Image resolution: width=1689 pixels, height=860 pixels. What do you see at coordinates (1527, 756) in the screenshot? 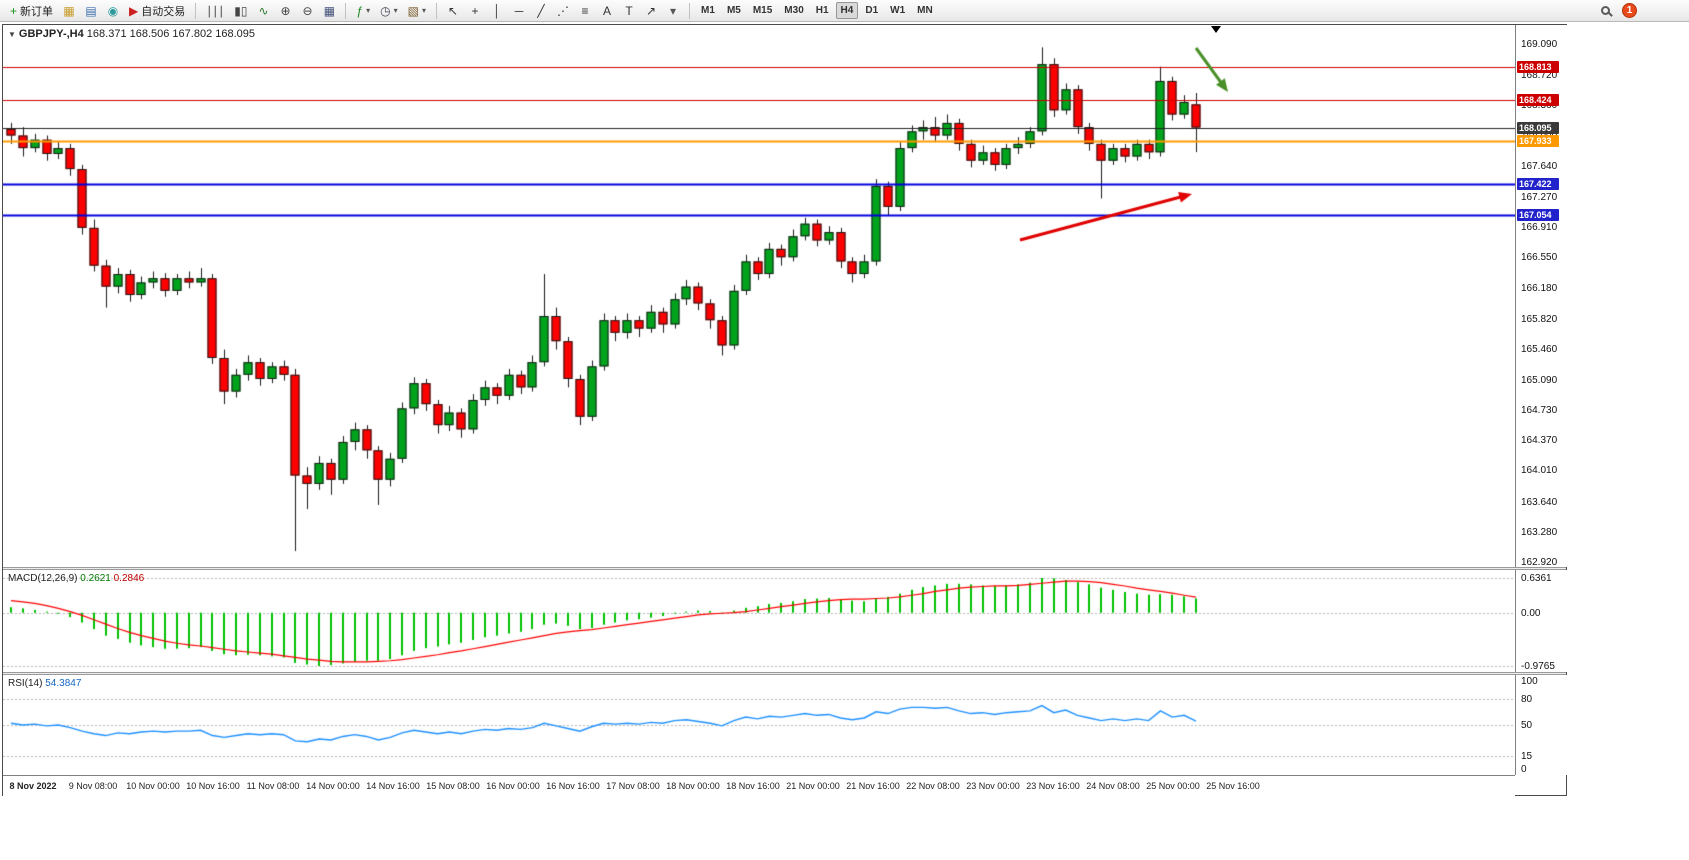
I see `rsi-axis-label: 15` at bounding box center [1527, 756].